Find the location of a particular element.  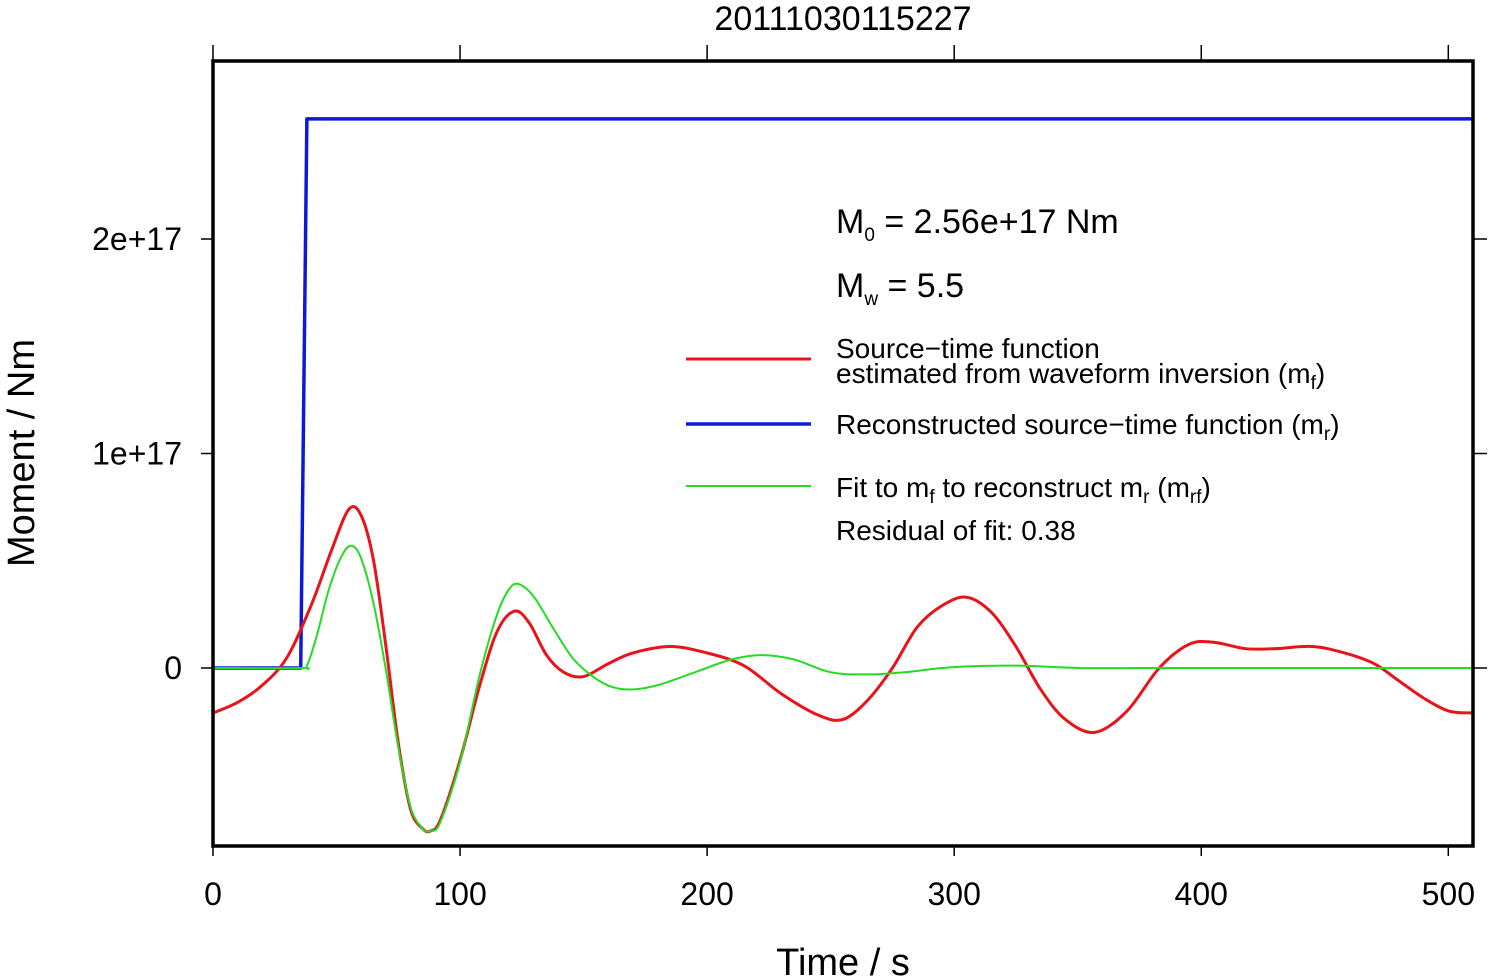

x-tick-label: 400 is located at coordinates (1201, 894).